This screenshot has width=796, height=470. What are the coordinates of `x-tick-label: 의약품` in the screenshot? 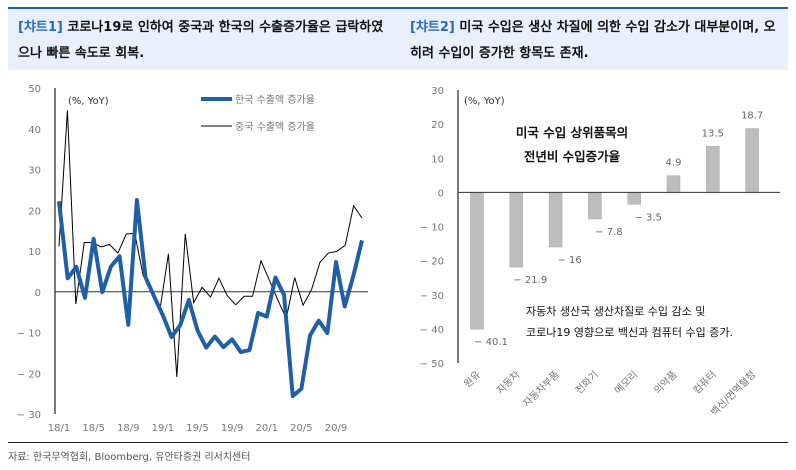 It's located at (666, 383).